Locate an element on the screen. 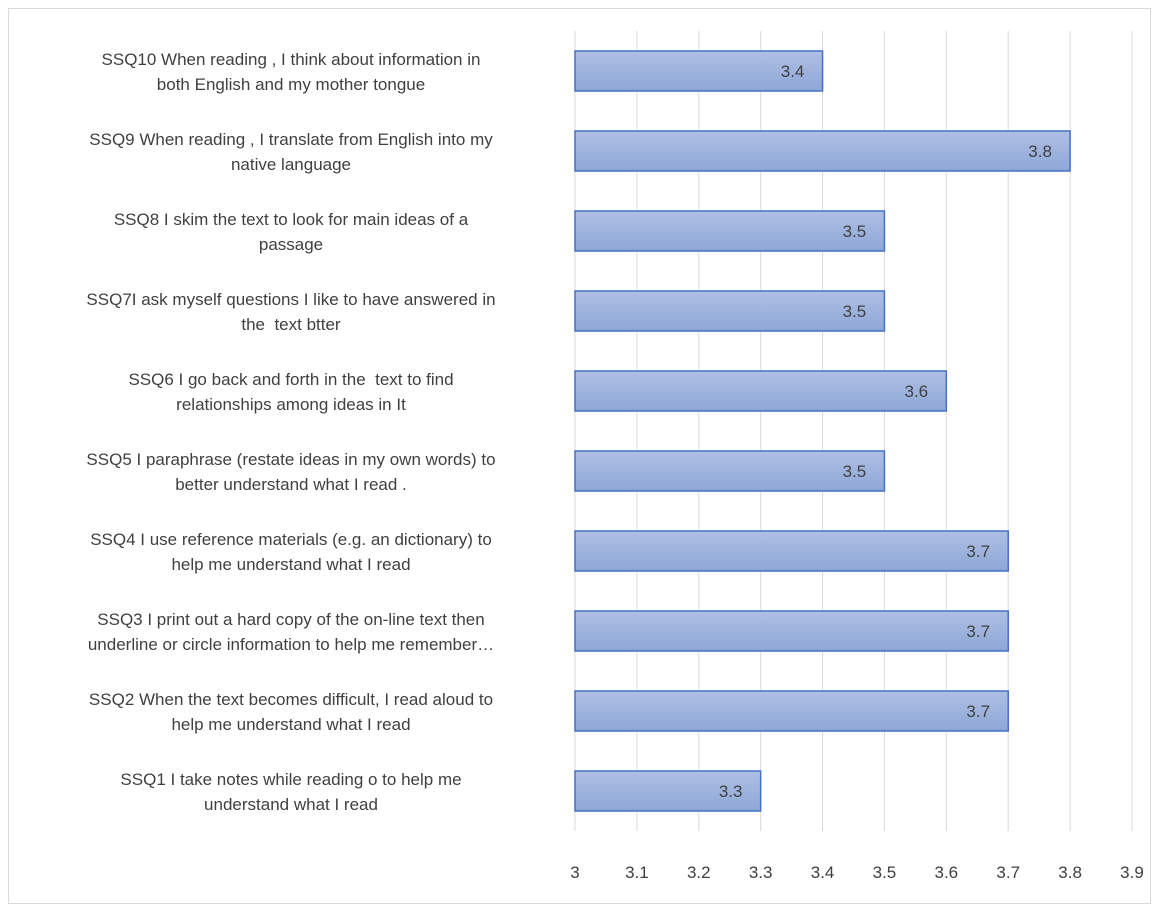 This screenshot has height=906, width=1153. category-label-line: passage is located at coordinates (291, 244).